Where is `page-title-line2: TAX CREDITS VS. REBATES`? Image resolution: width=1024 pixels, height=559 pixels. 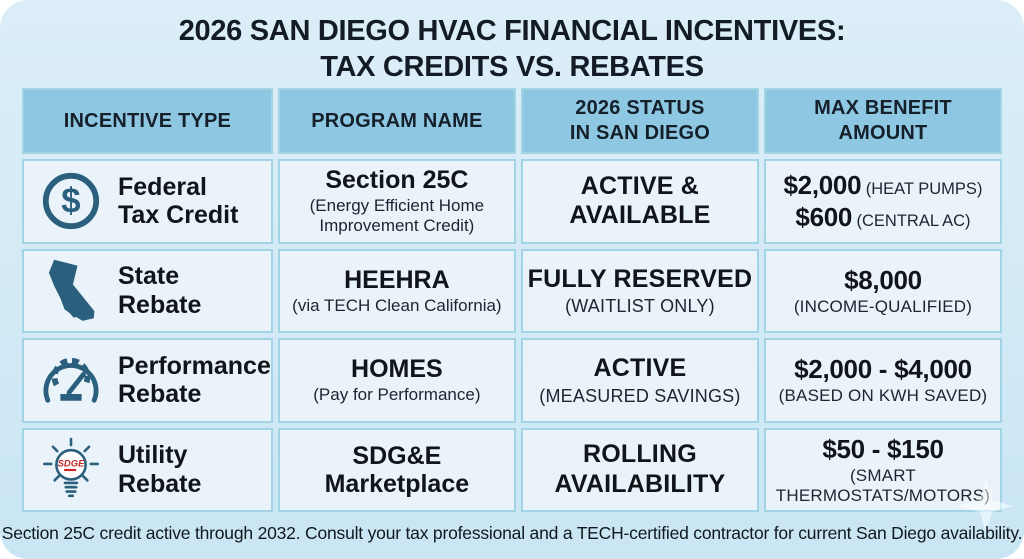
page-title-line2: TAX CREDITS VS. REBATES is located at coordinates (512, 66).